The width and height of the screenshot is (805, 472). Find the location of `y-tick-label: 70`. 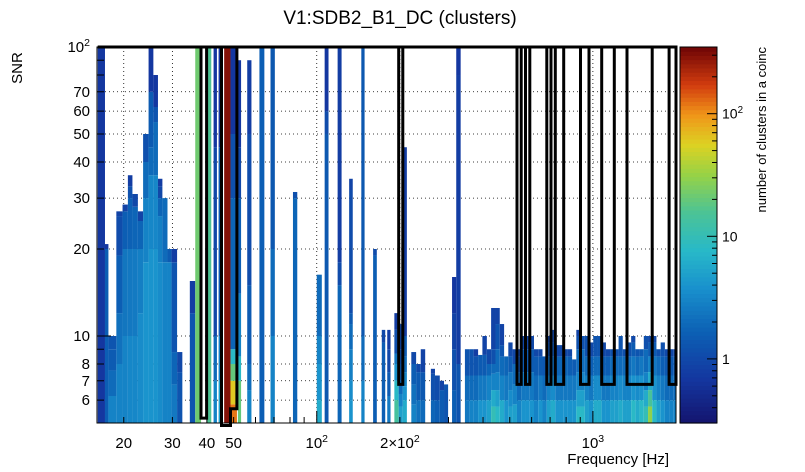

y-tick-label: 70 is located at coordinates (81, 92).